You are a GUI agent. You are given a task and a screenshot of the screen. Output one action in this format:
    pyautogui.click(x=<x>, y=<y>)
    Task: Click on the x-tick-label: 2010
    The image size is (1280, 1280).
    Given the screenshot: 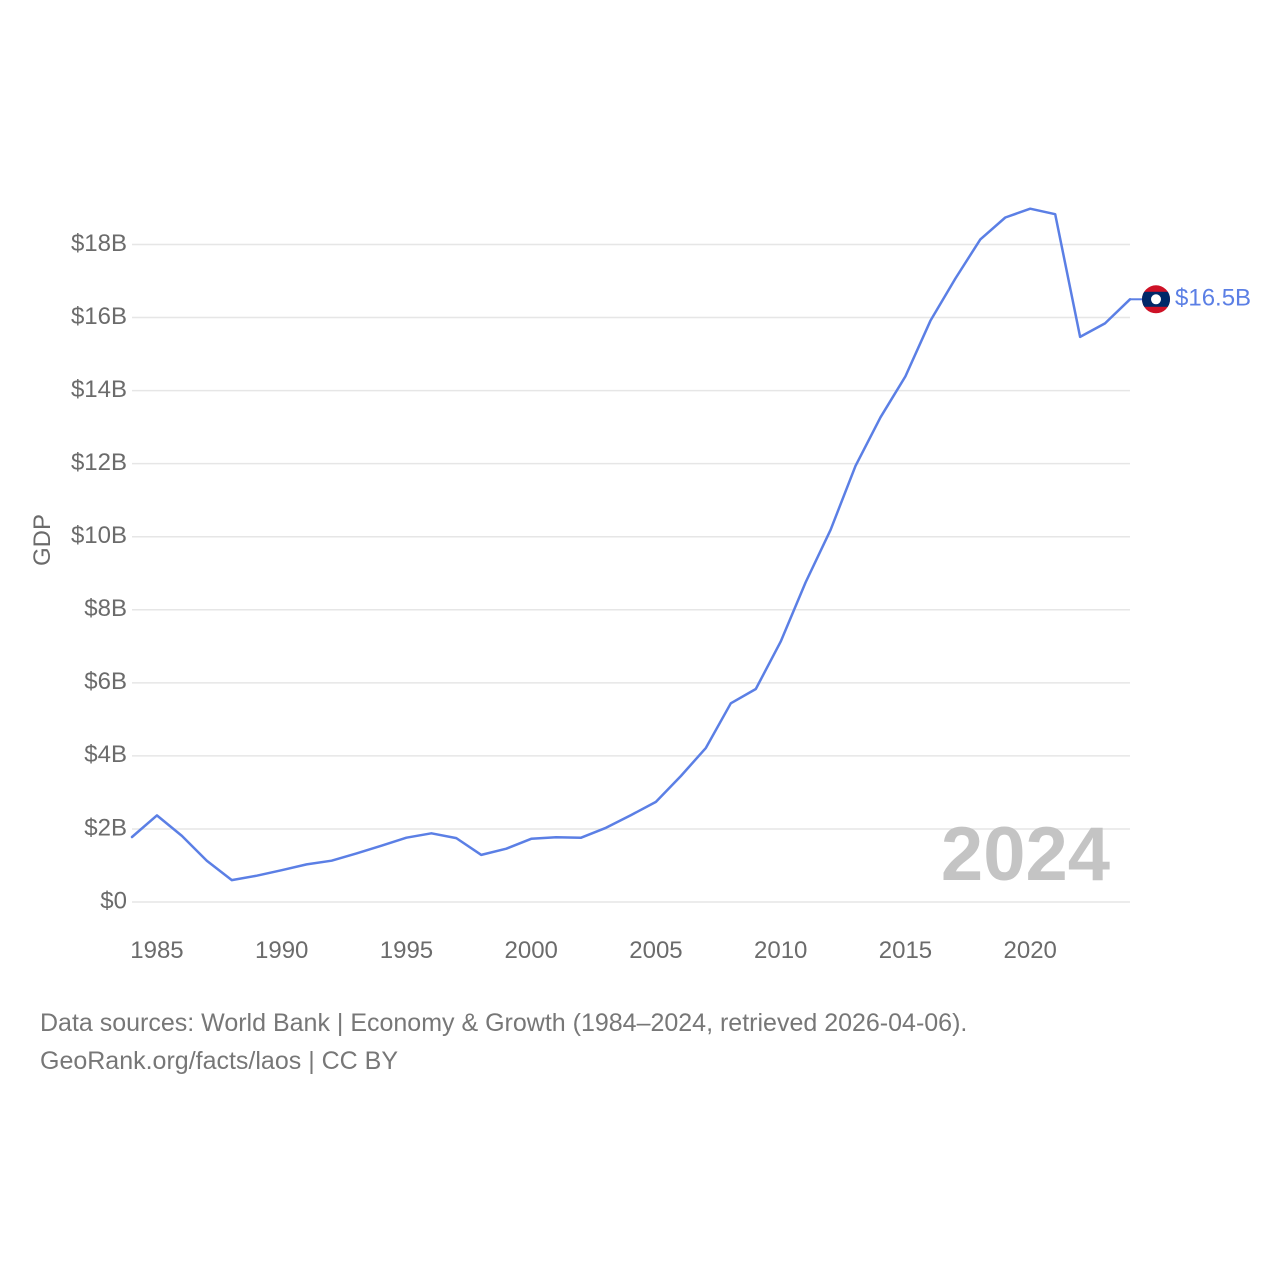 What is the action you would take?
    pyautogui.click(x=780, y=950)
    